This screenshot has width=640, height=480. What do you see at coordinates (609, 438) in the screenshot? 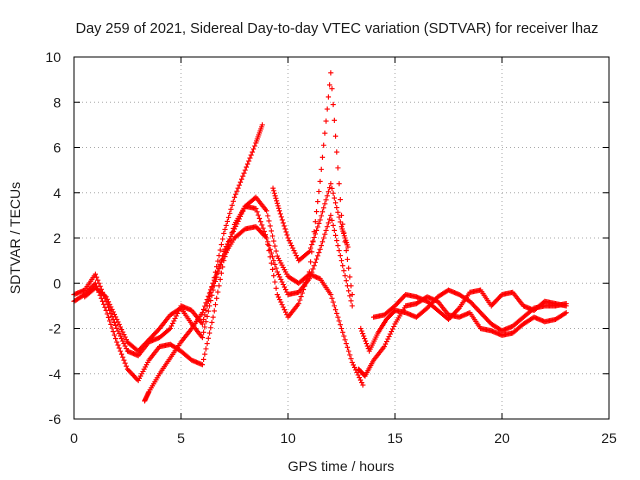
I see `x-tick-label: 25` at bounding box center [609, 438].